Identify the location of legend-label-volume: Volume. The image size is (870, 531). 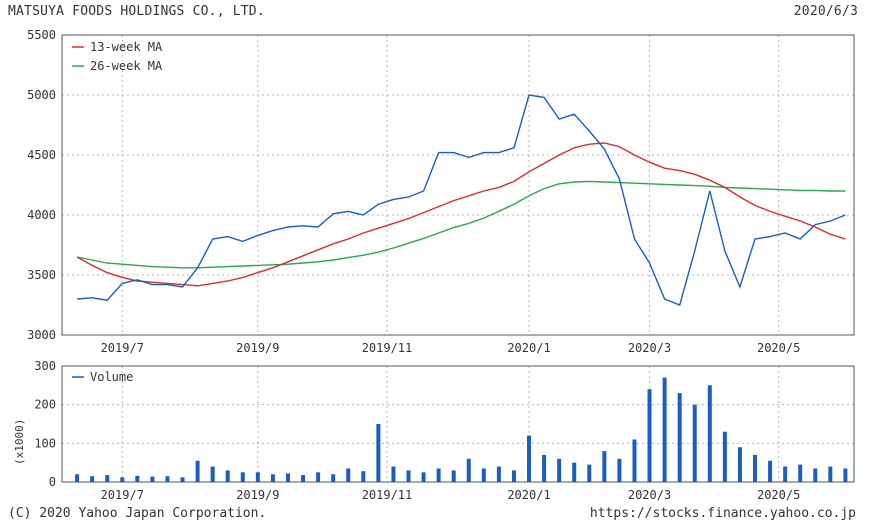
(111, 377).